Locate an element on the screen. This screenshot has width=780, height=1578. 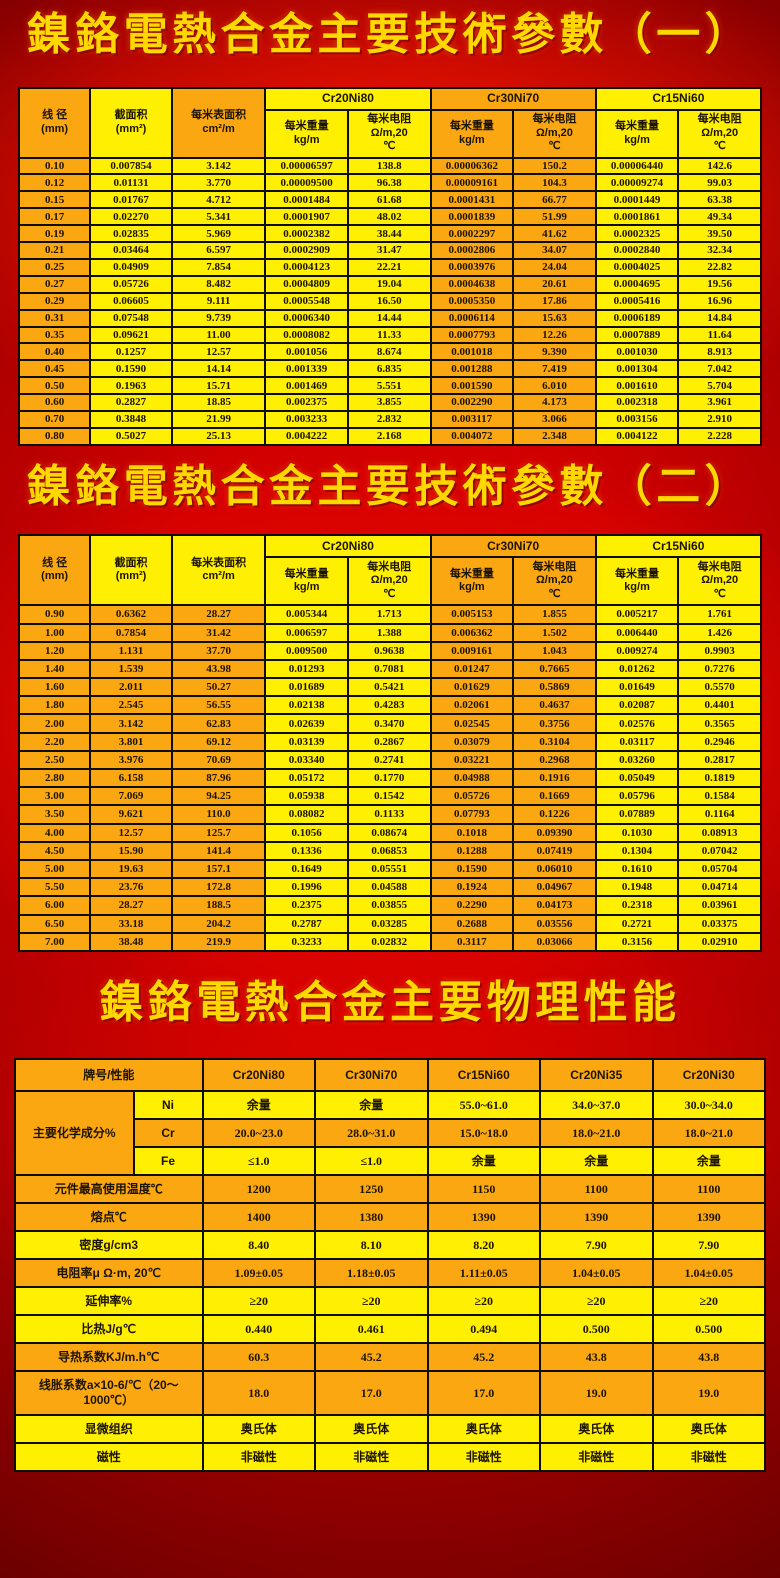
value-cell: 69.12 is located at coordinates (218, 741).